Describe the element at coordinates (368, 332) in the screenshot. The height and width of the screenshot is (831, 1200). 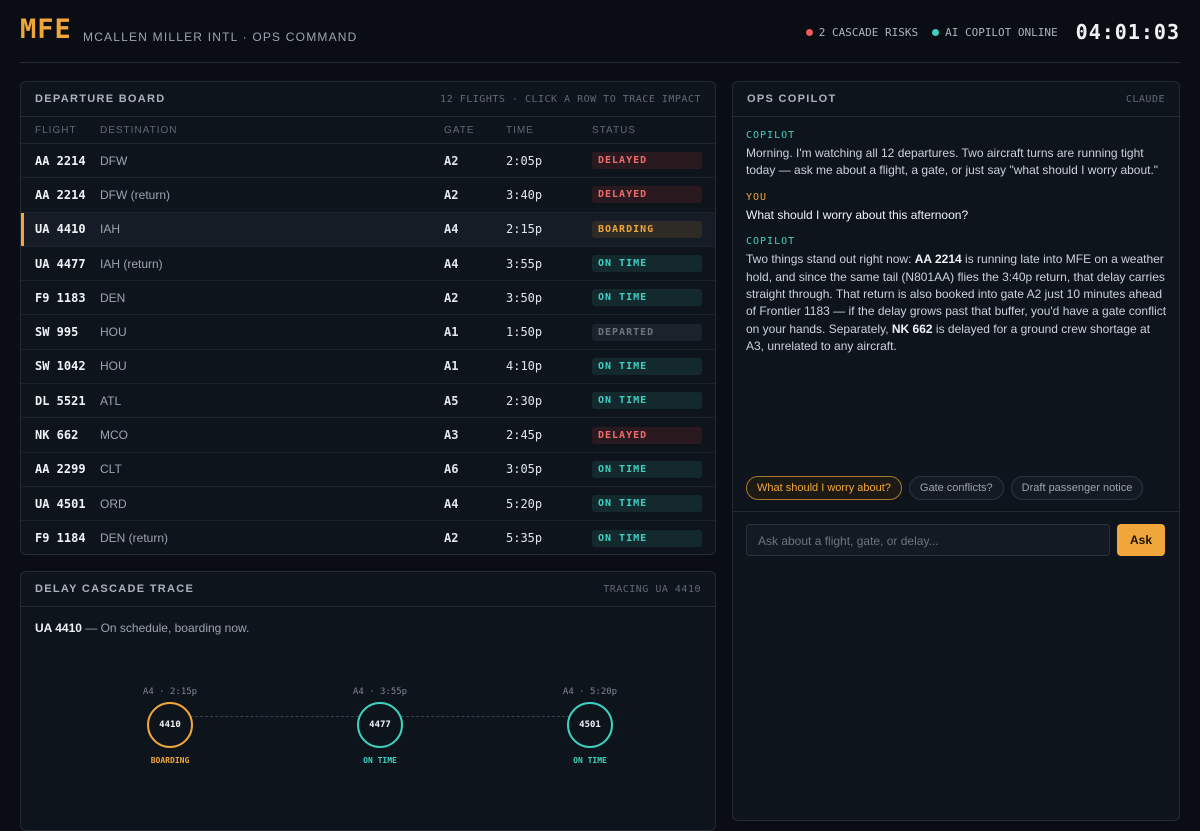
I see `flight-row: SW 995 HOU A1 1:50p DEPARTED` at that location.